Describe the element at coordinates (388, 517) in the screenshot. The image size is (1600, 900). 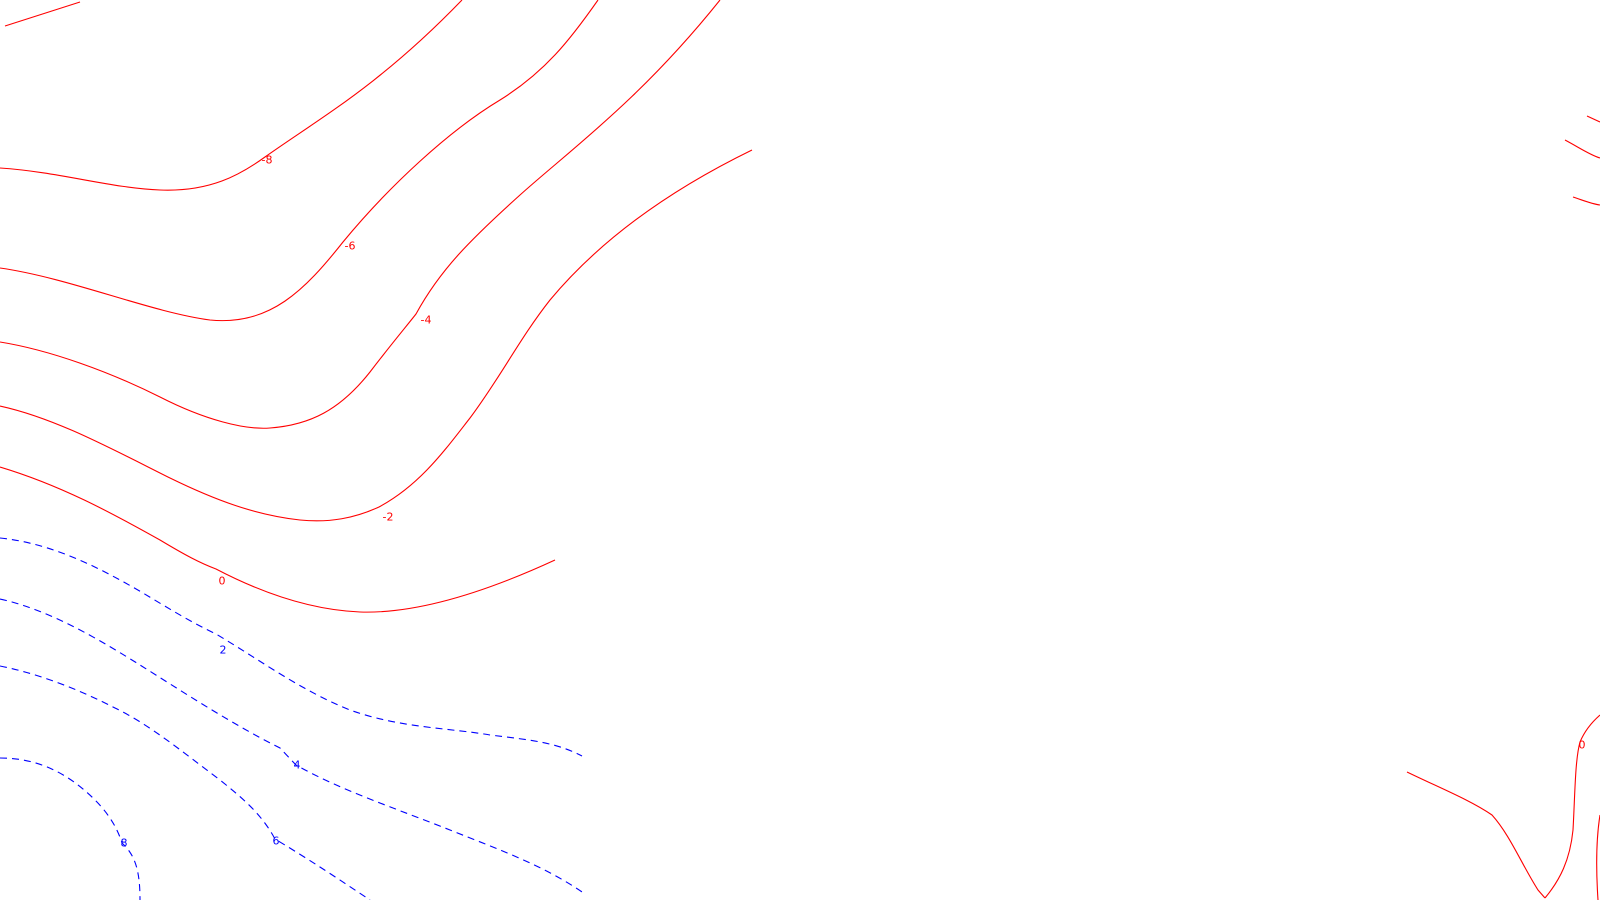
I see `contour-label-neg2: -2` at that location.